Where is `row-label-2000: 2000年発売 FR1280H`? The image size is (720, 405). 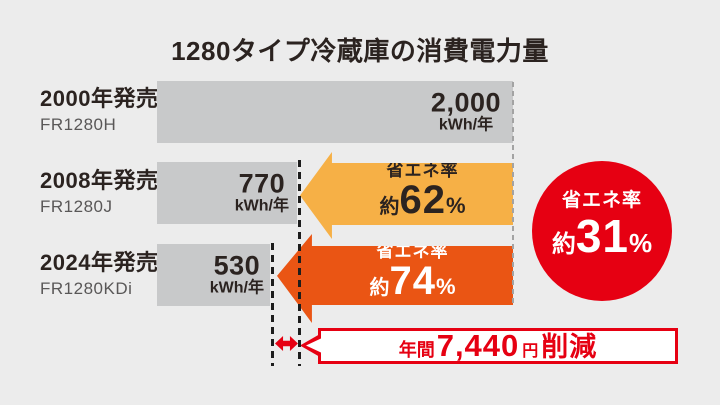
row-label-2000: 2000年発売 FR1280H is located at coordinates (99, 111).